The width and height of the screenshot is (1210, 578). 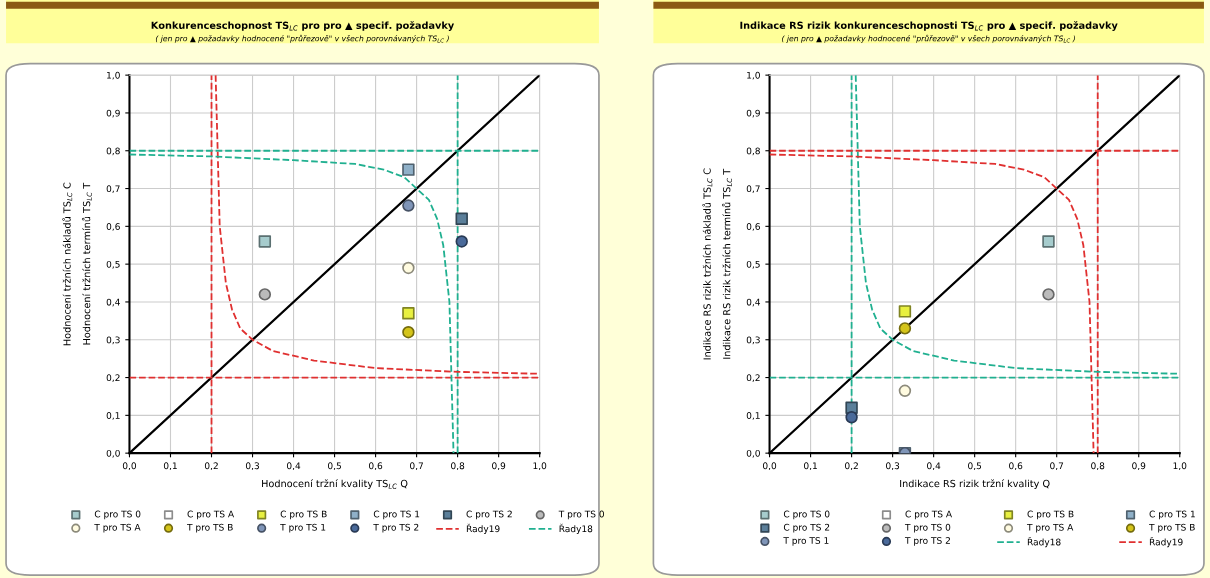 What do you see at coordinates (77, 264) in the screenshot?
I see `text: Hodnocení tržních nákladů TS$_{LC}$ C Hodnocení tržních termínů TS$_{LC}$ T` at bounding box center [77, 264].